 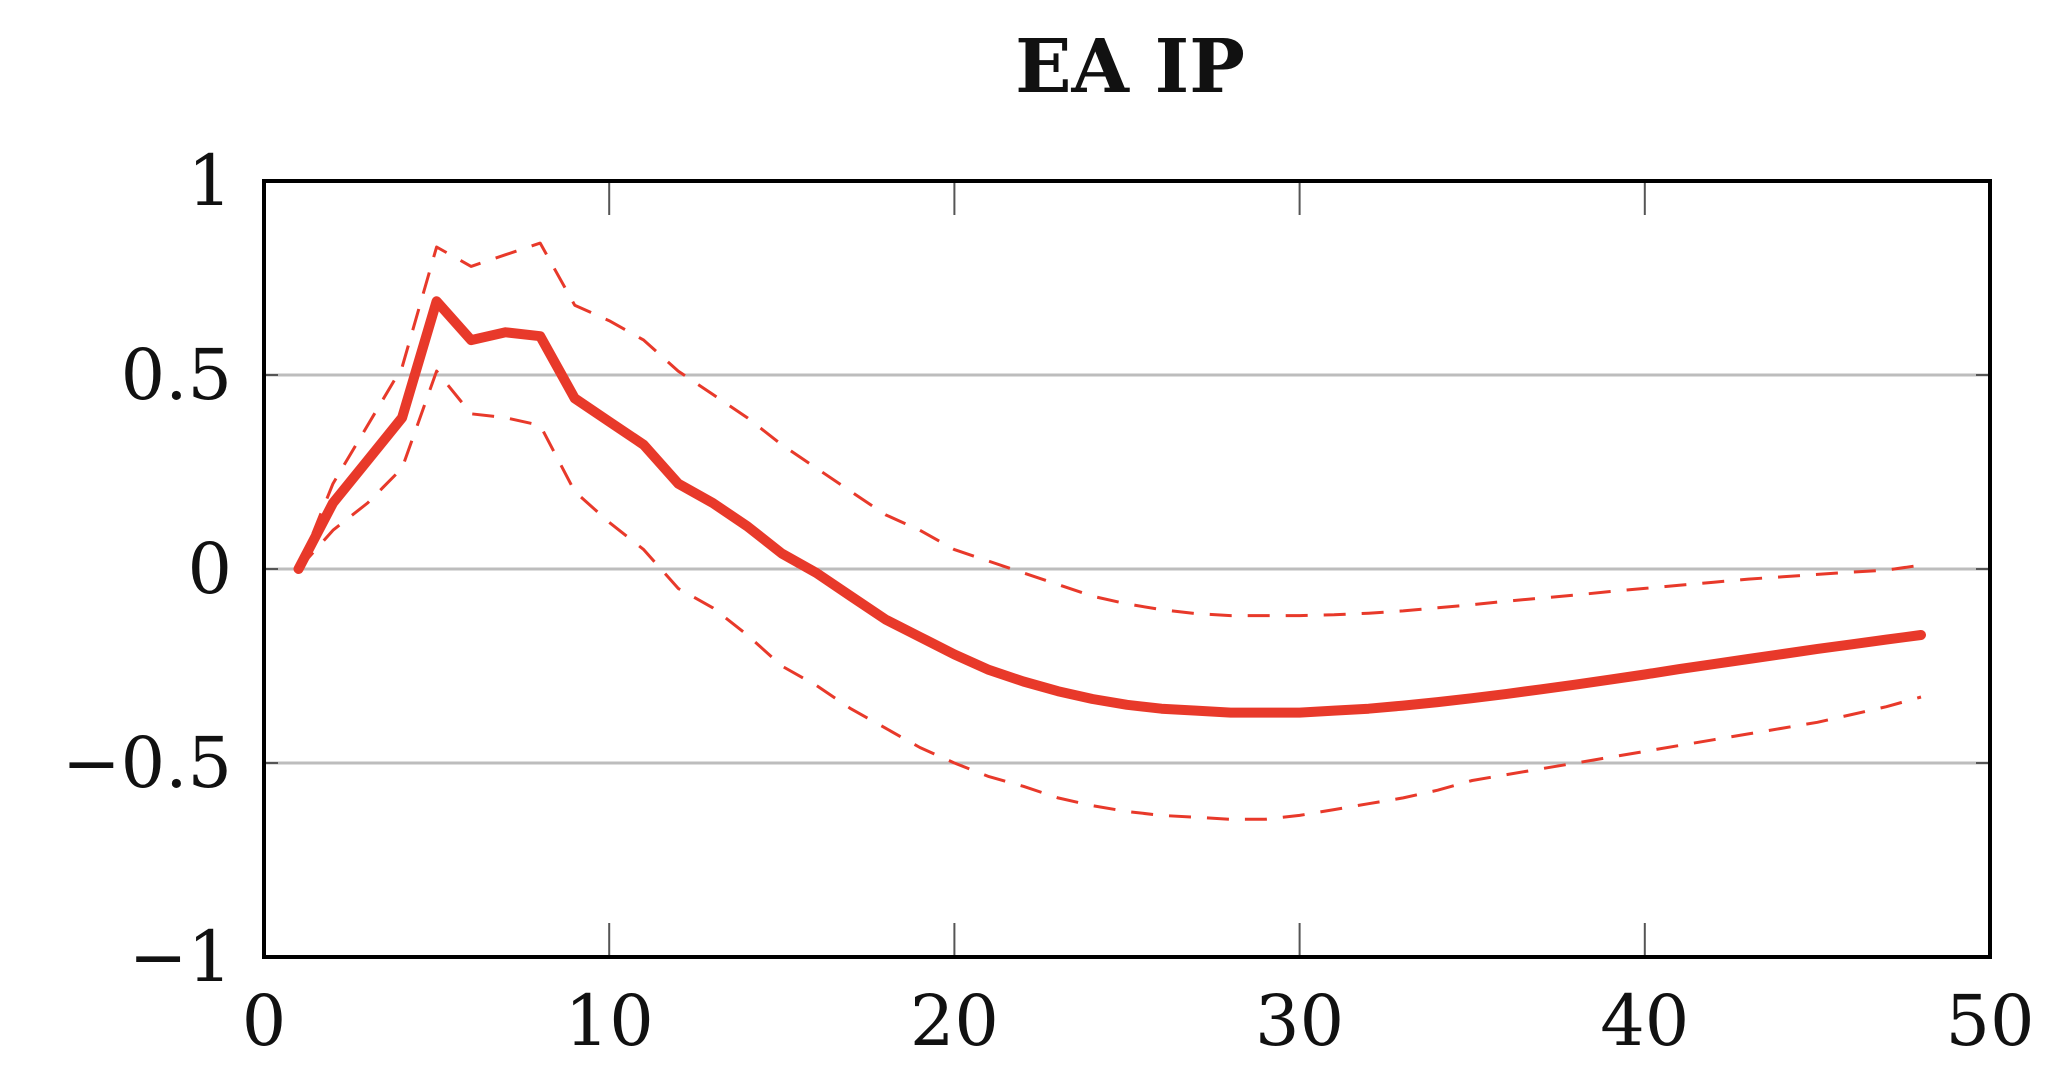 I want to click on y-tick-label: 1, so click(x=209, y=181).